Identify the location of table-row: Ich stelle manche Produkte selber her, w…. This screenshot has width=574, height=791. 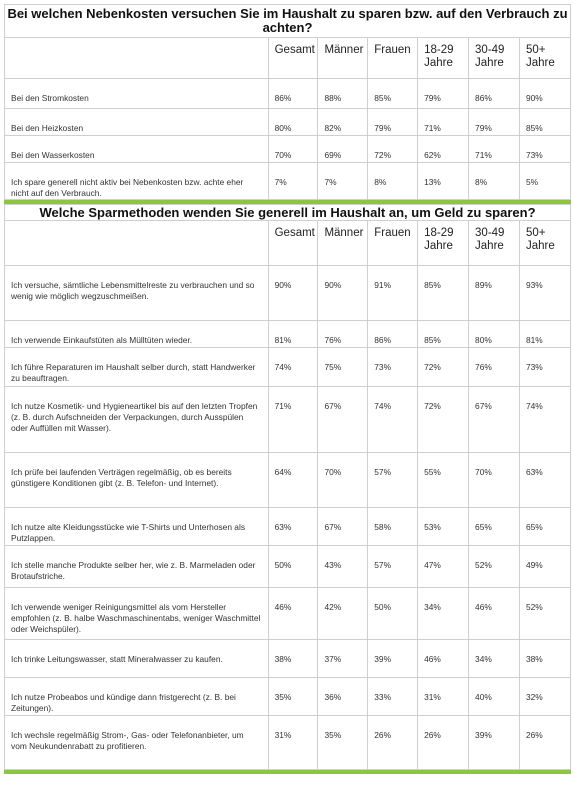
(288, 566).